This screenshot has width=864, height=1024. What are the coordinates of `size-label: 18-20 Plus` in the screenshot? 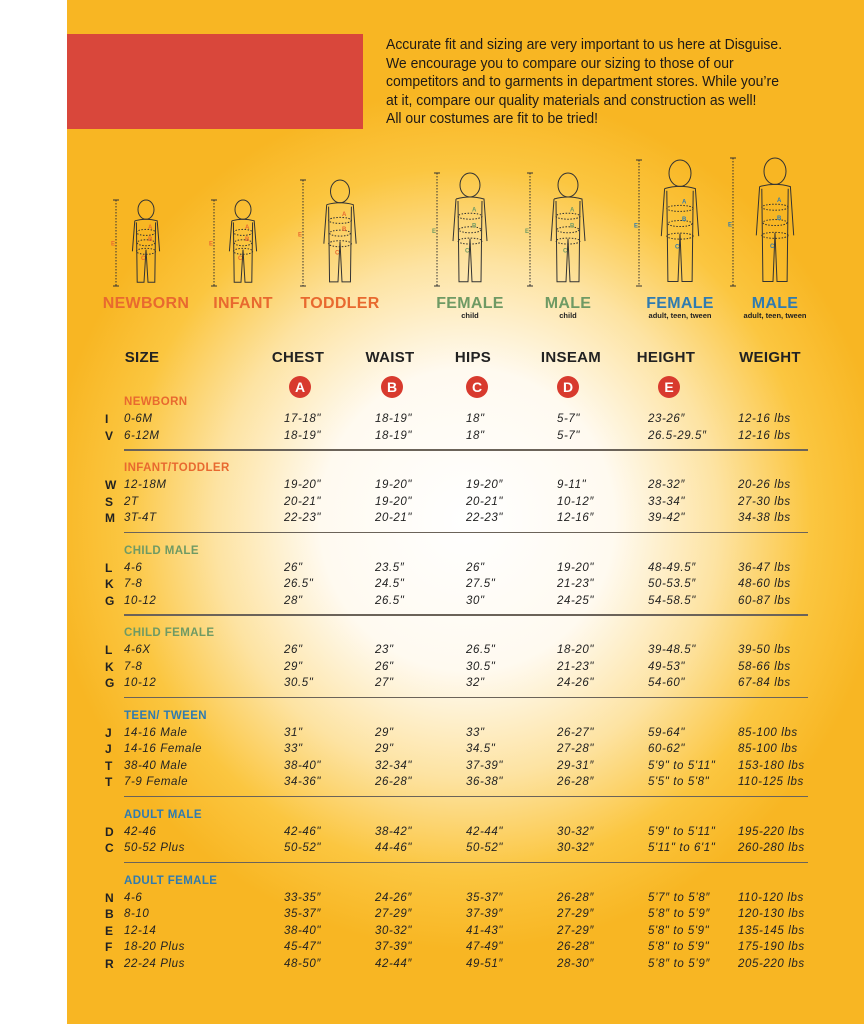 It's located at (154, 947).